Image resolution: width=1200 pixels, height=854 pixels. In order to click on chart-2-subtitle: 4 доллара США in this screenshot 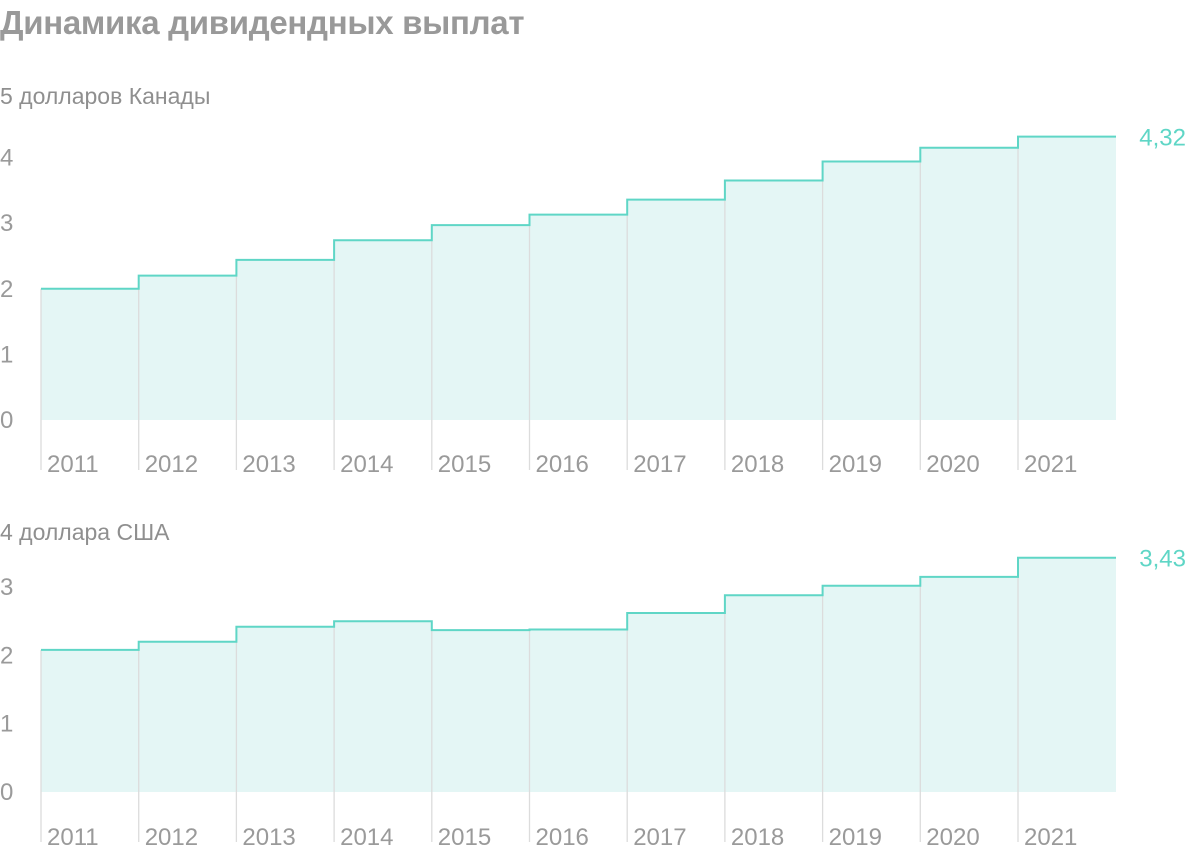, I will do `click(85, 532)`.